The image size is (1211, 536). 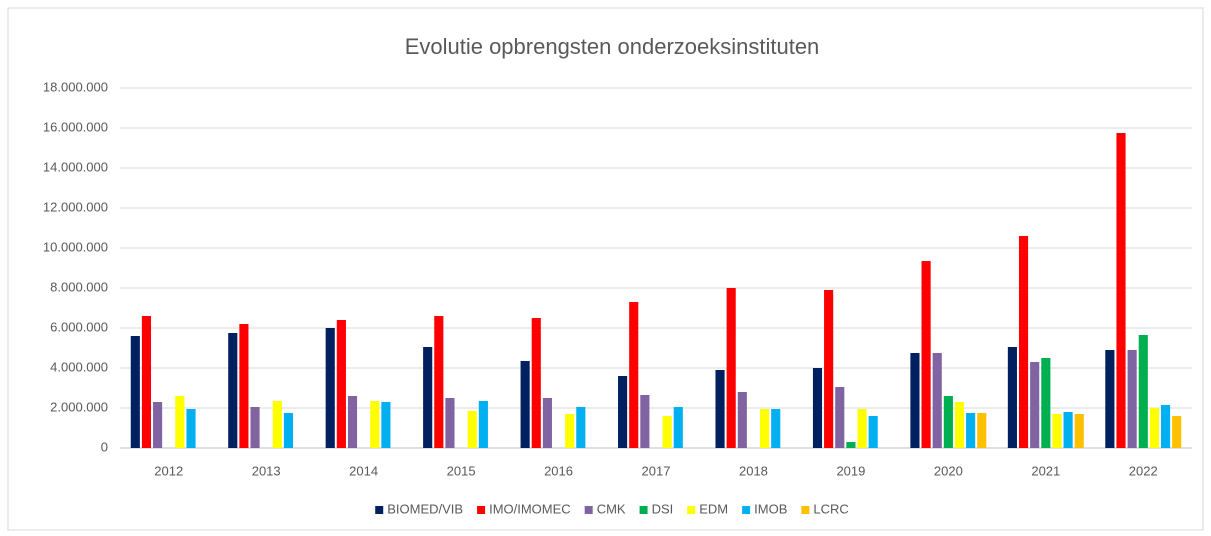 What do you see at coordinates (75, 126) in the screenshot?
I see `y-tick-label: 16.000.000` at bounding box center [75, 126].